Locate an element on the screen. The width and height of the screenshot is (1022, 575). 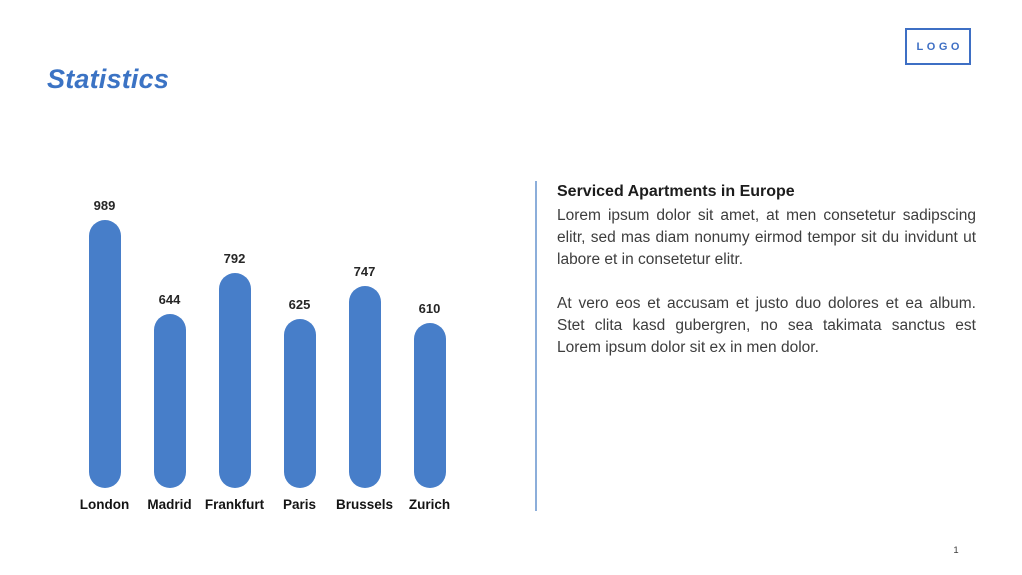
bar-column-frankfurt: 792 is located at coordinates (234, 339).